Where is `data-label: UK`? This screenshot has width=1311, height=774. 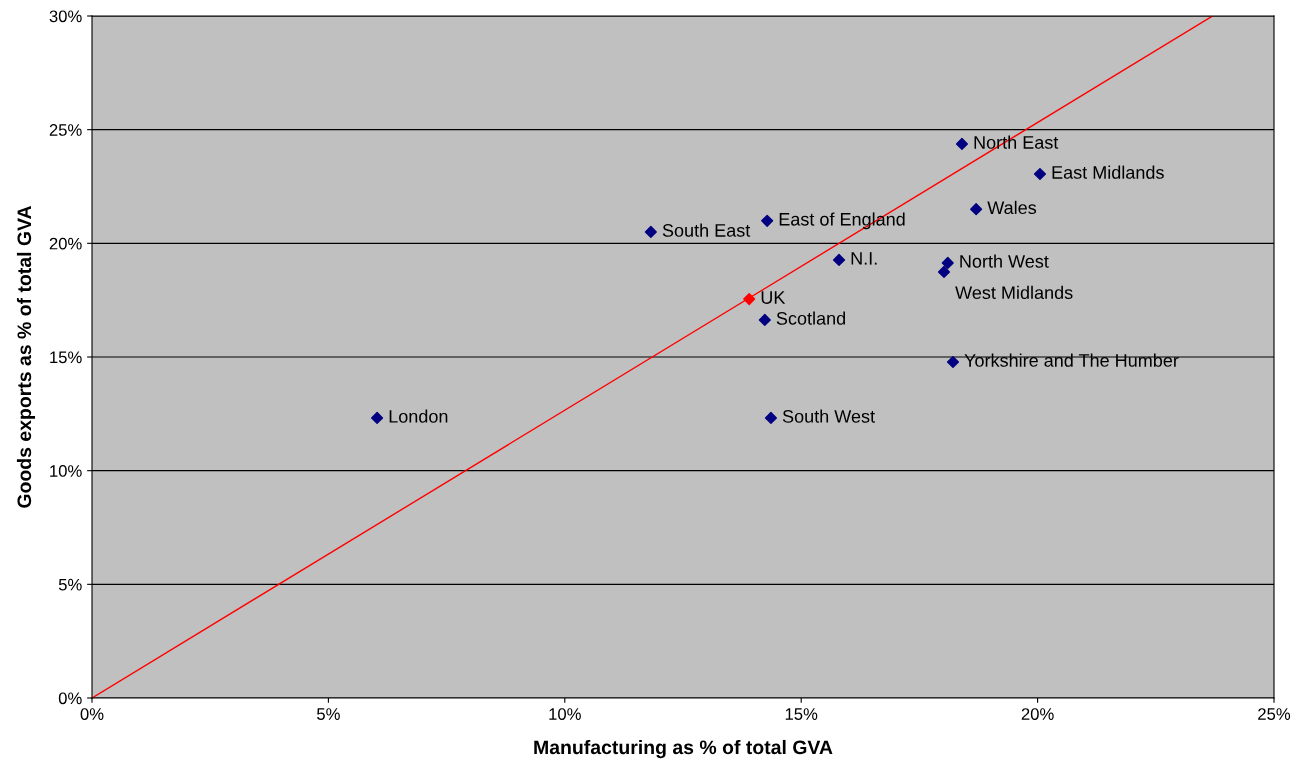 data-label: UK is located at coordinates (773, 297).